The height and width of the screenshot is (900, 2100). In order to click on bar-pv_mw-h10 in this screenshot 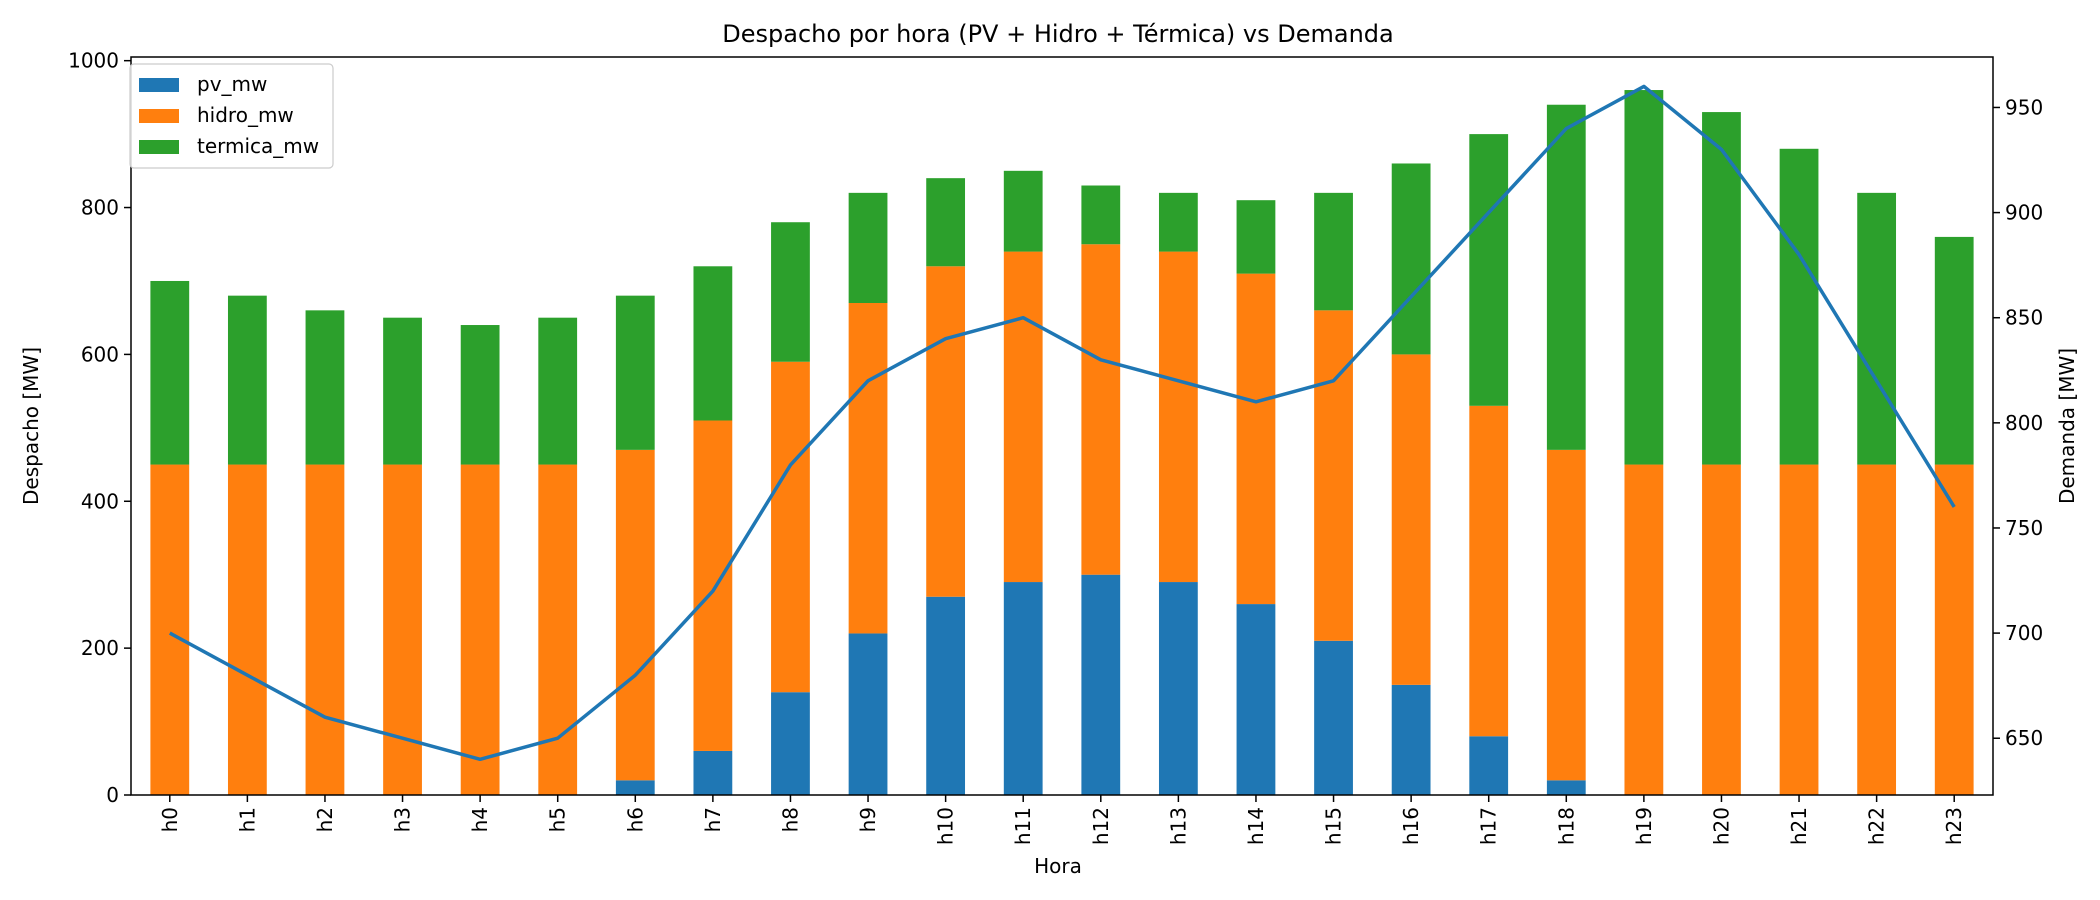, I will do `click(946, 695)`.